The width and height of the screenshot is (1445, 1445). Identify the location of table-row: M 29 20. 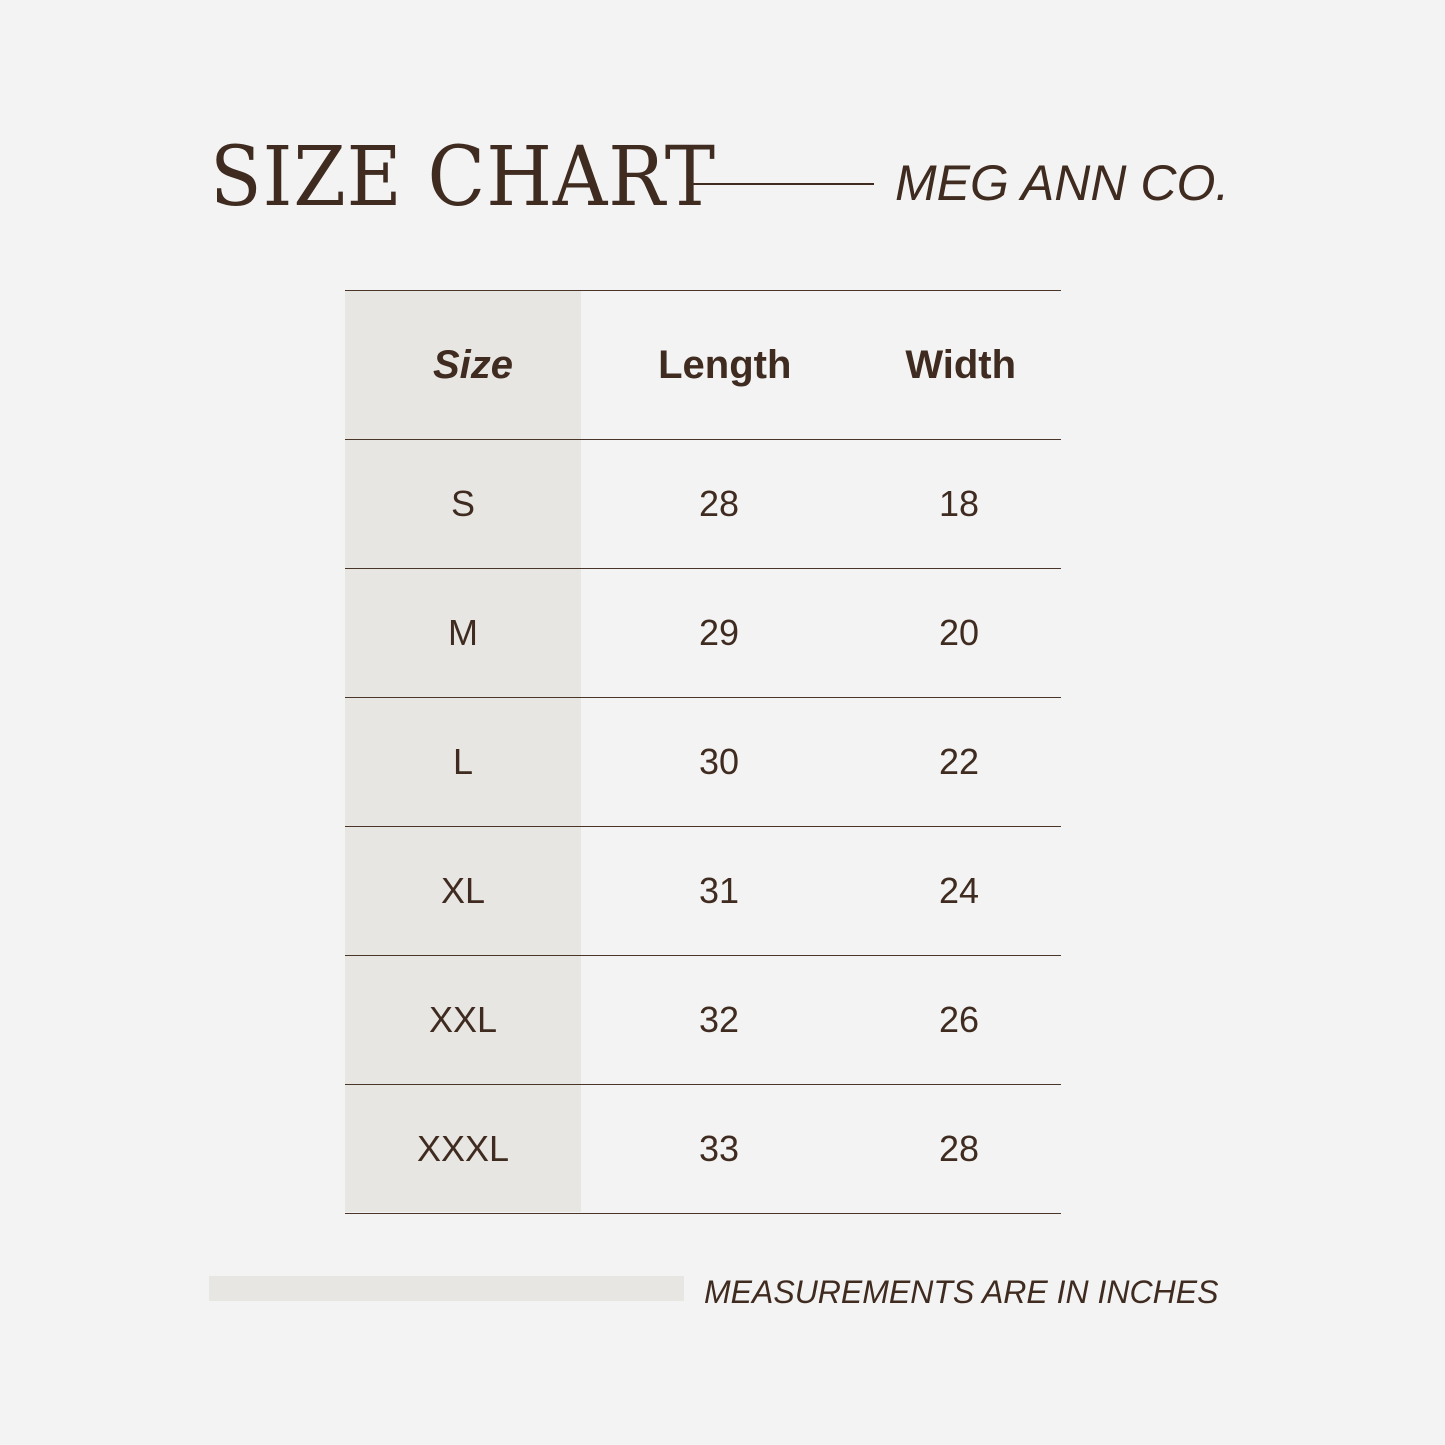
(703, 632).